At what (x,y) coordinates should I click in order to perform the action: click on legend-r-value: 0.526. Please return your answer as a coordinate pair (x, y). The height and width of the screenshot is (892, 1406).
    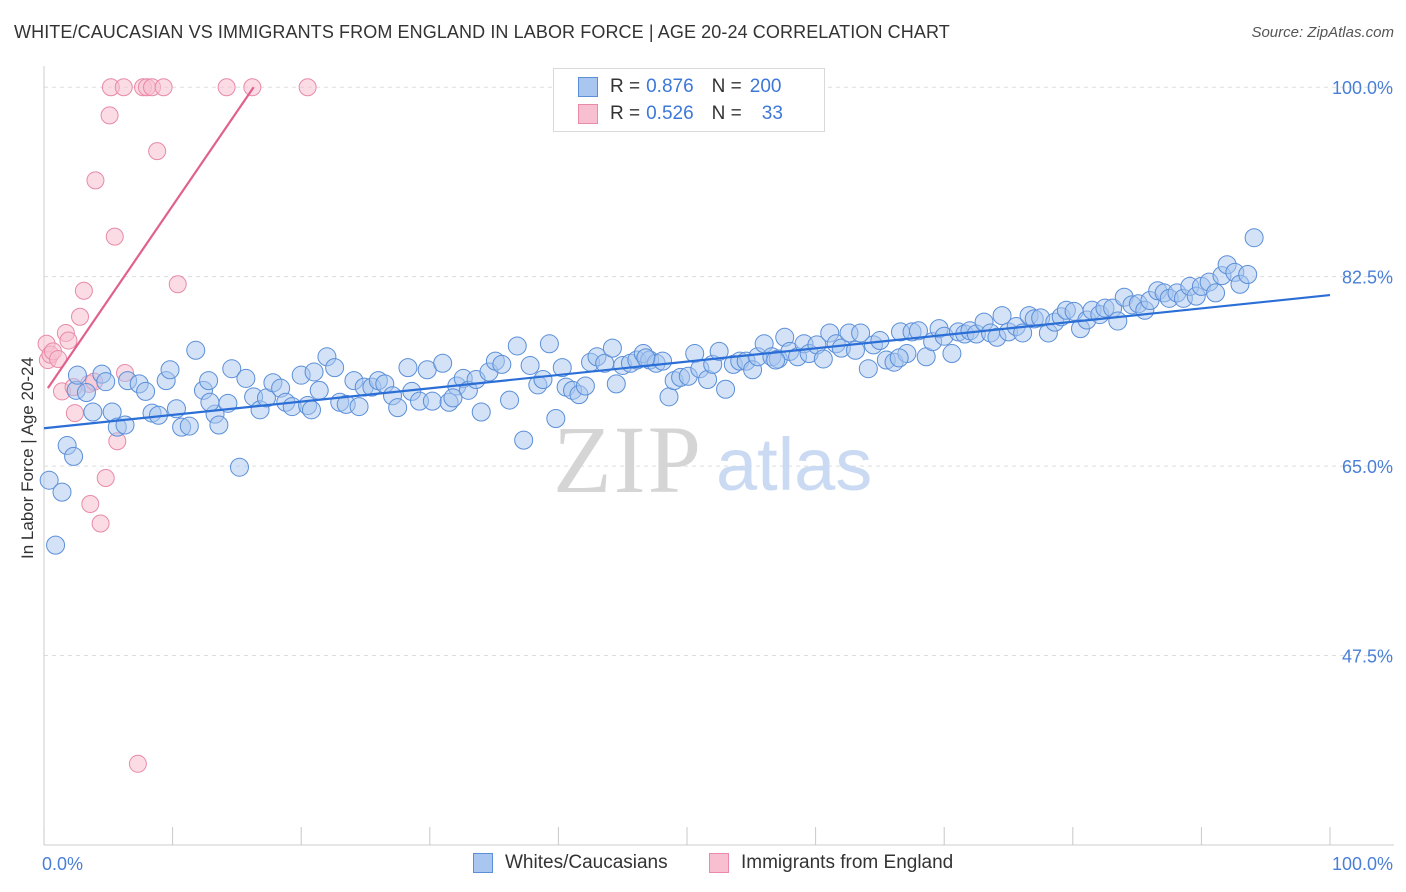
    Looking at the image, I should click on (670, 113).